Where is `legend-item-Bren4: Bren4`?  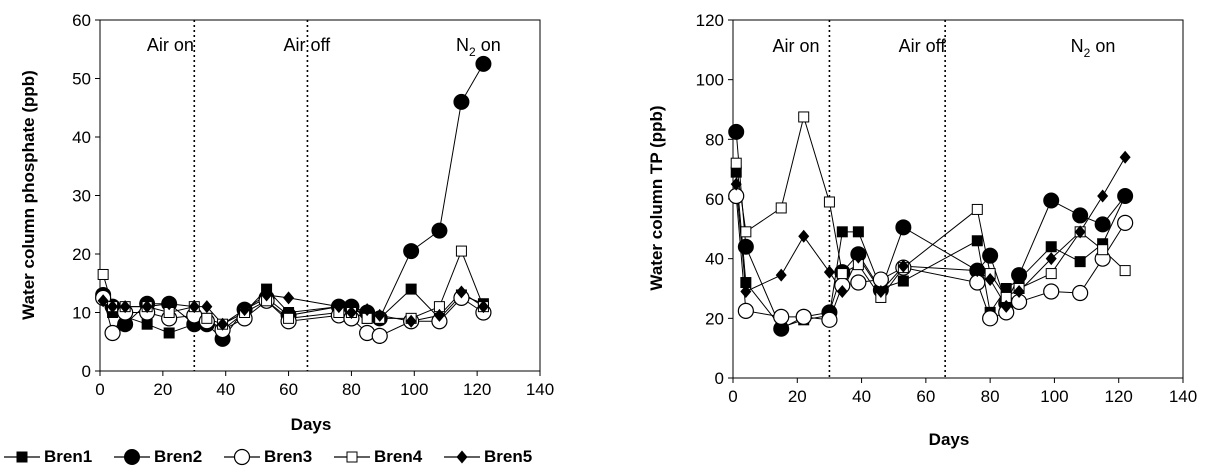
legend-item-Bren4: Bren4 is located at coordinates (378, 456).